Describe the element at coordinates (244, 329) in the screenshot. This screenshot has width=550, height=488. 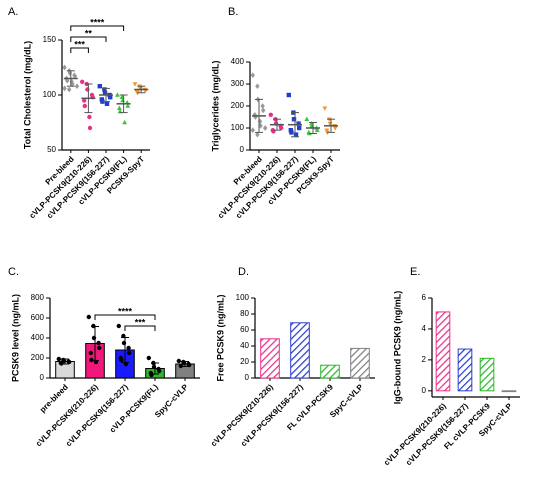
I see `y-tick-label: 60` at that location.